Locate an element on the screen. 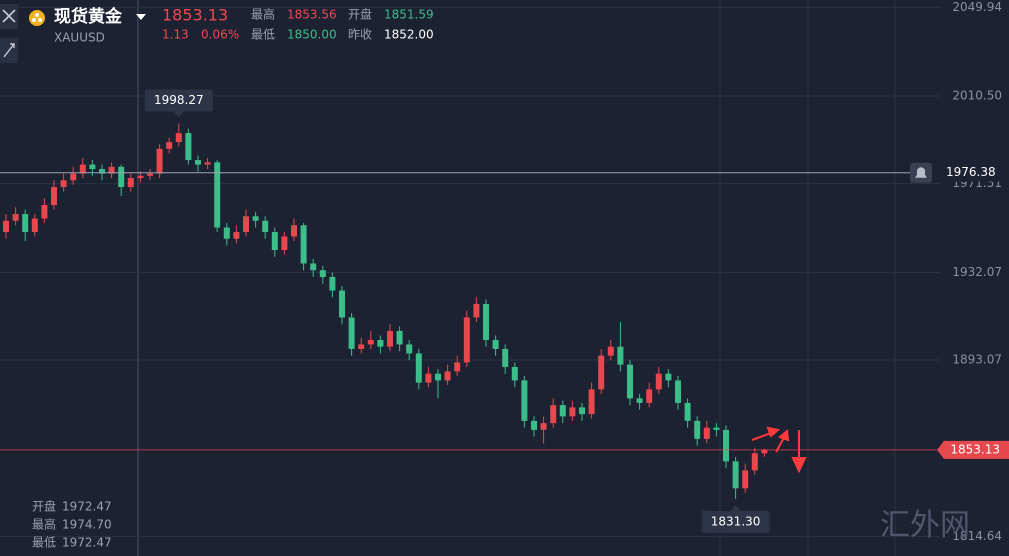  arrow-head is located at coordinates (799, 465).